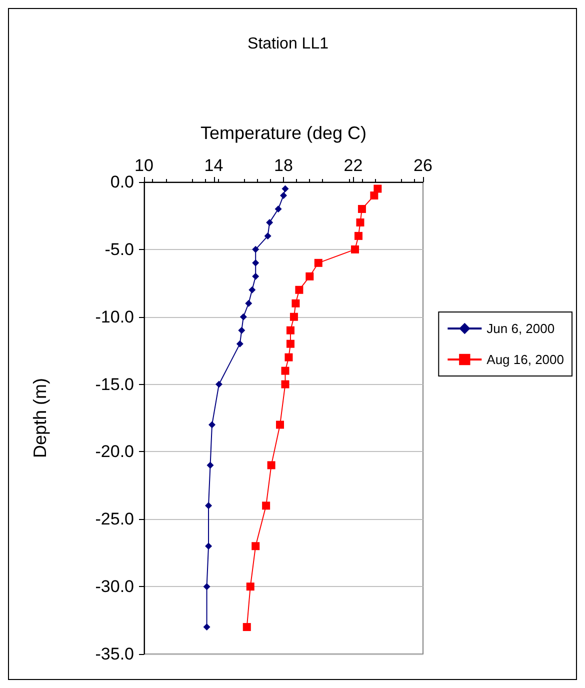 This screenshot has width=585, height=688. Describe the element at coordinates (214, 165) in the screenshot. I see `x-tick-label: 14` at that location.